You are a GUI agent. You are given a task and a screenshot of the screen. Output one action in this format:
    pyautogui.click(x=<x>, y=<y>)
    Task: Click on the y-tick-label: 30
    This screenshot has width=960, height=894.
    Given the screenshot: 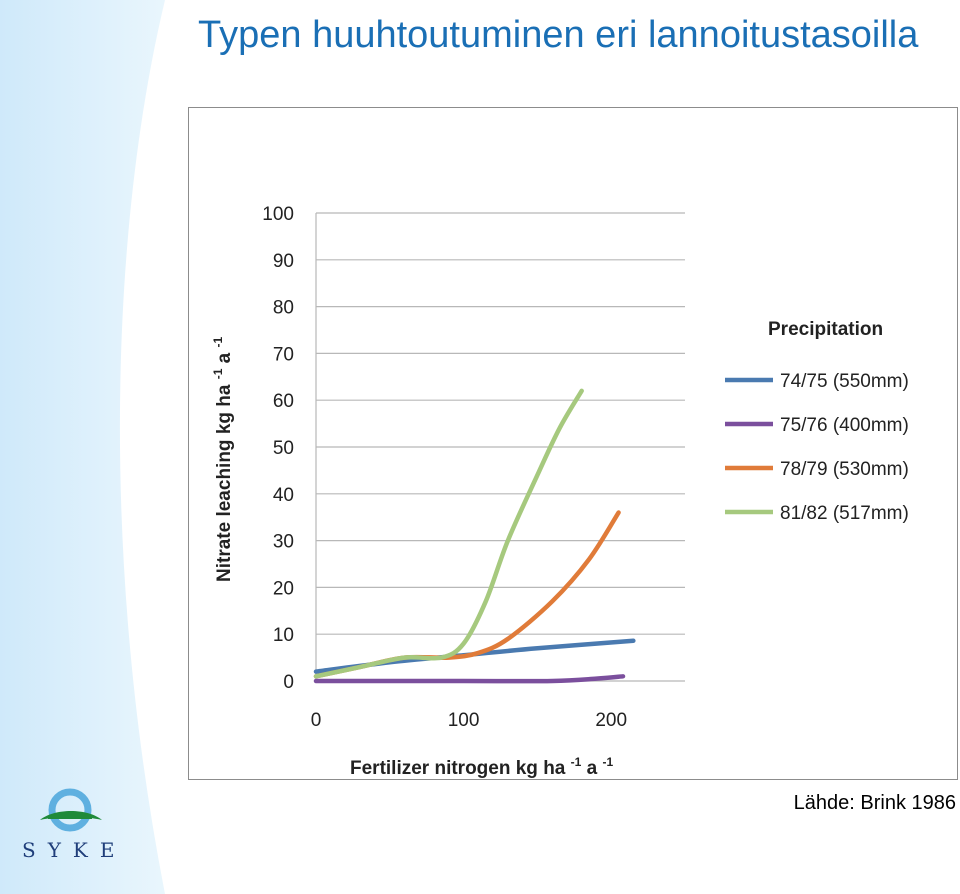 What is the action you would take?
    pyautogui.click(x=283, y=542)
    